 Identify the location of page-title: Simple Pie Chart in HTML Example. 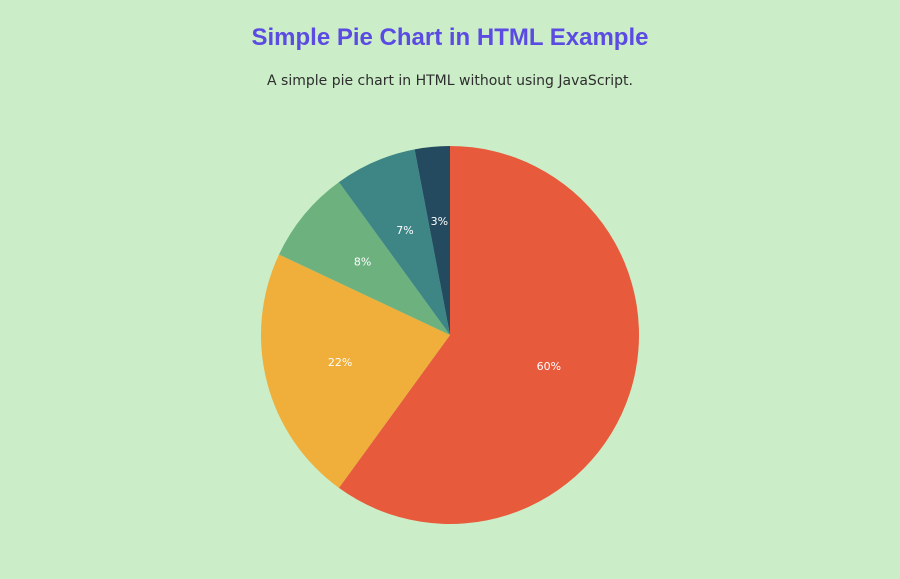
(450, 37).